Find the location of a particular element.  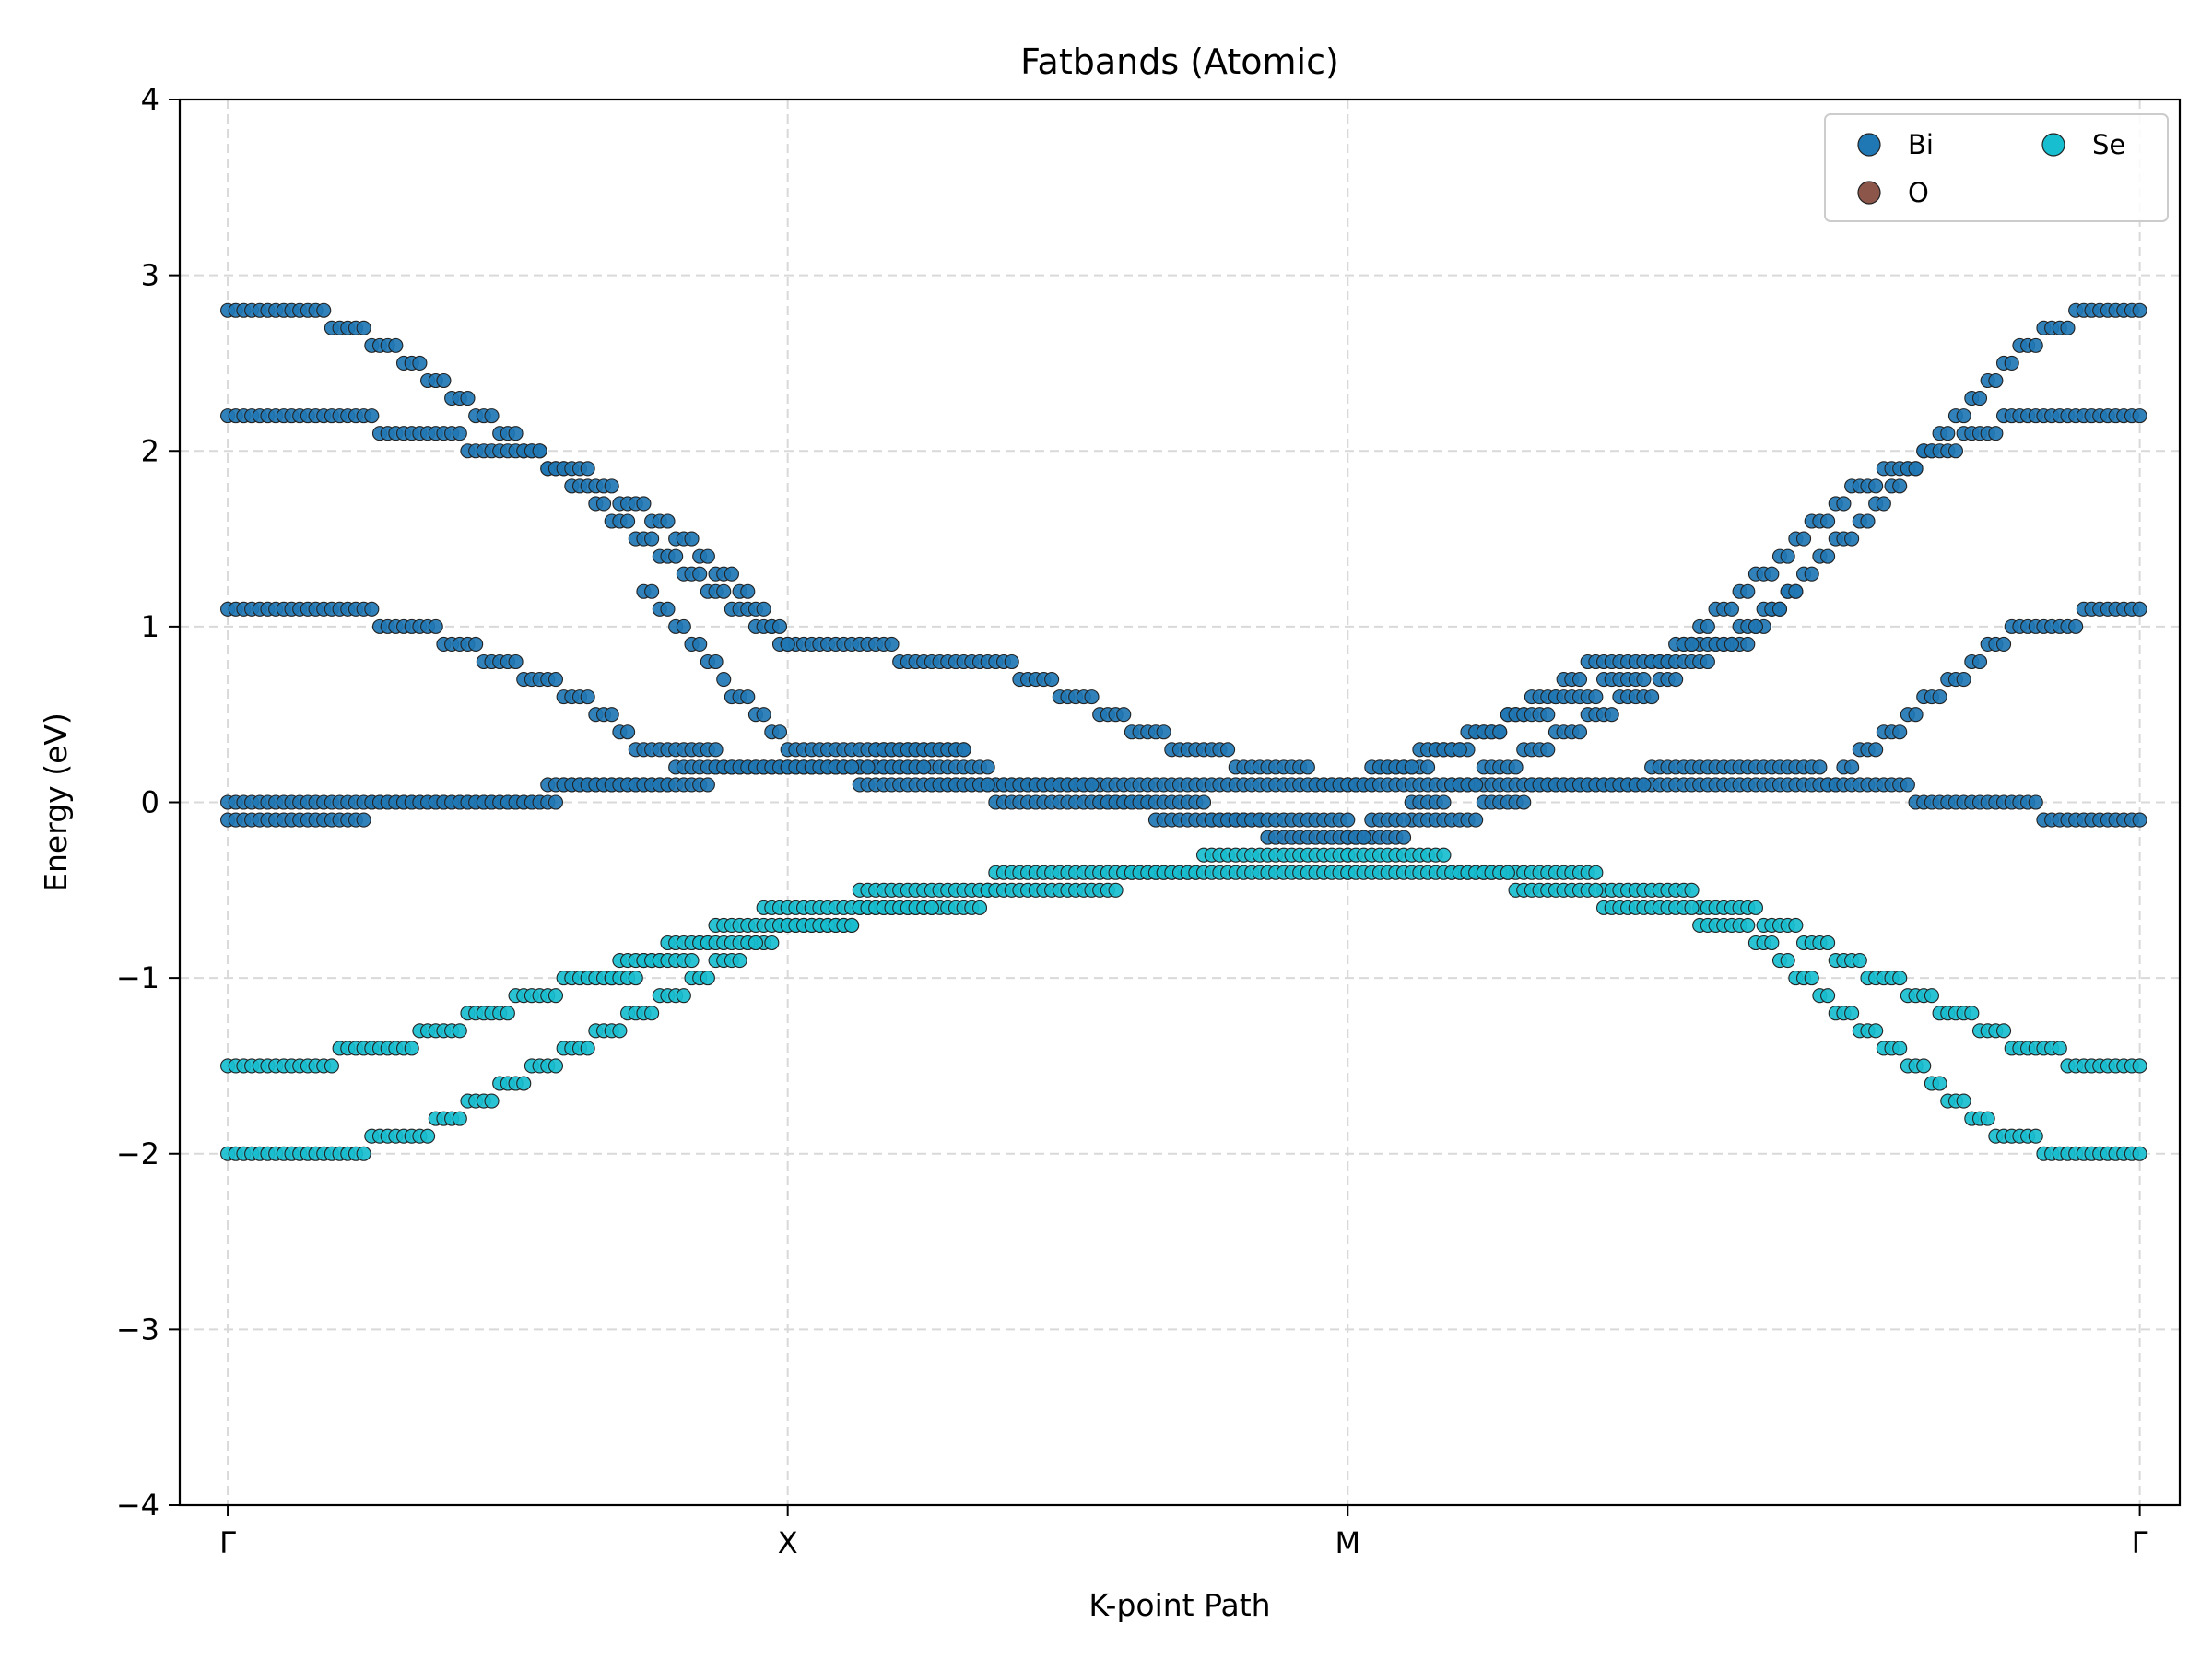

y-tick-label: 3 is located at coordinates (150, 275).